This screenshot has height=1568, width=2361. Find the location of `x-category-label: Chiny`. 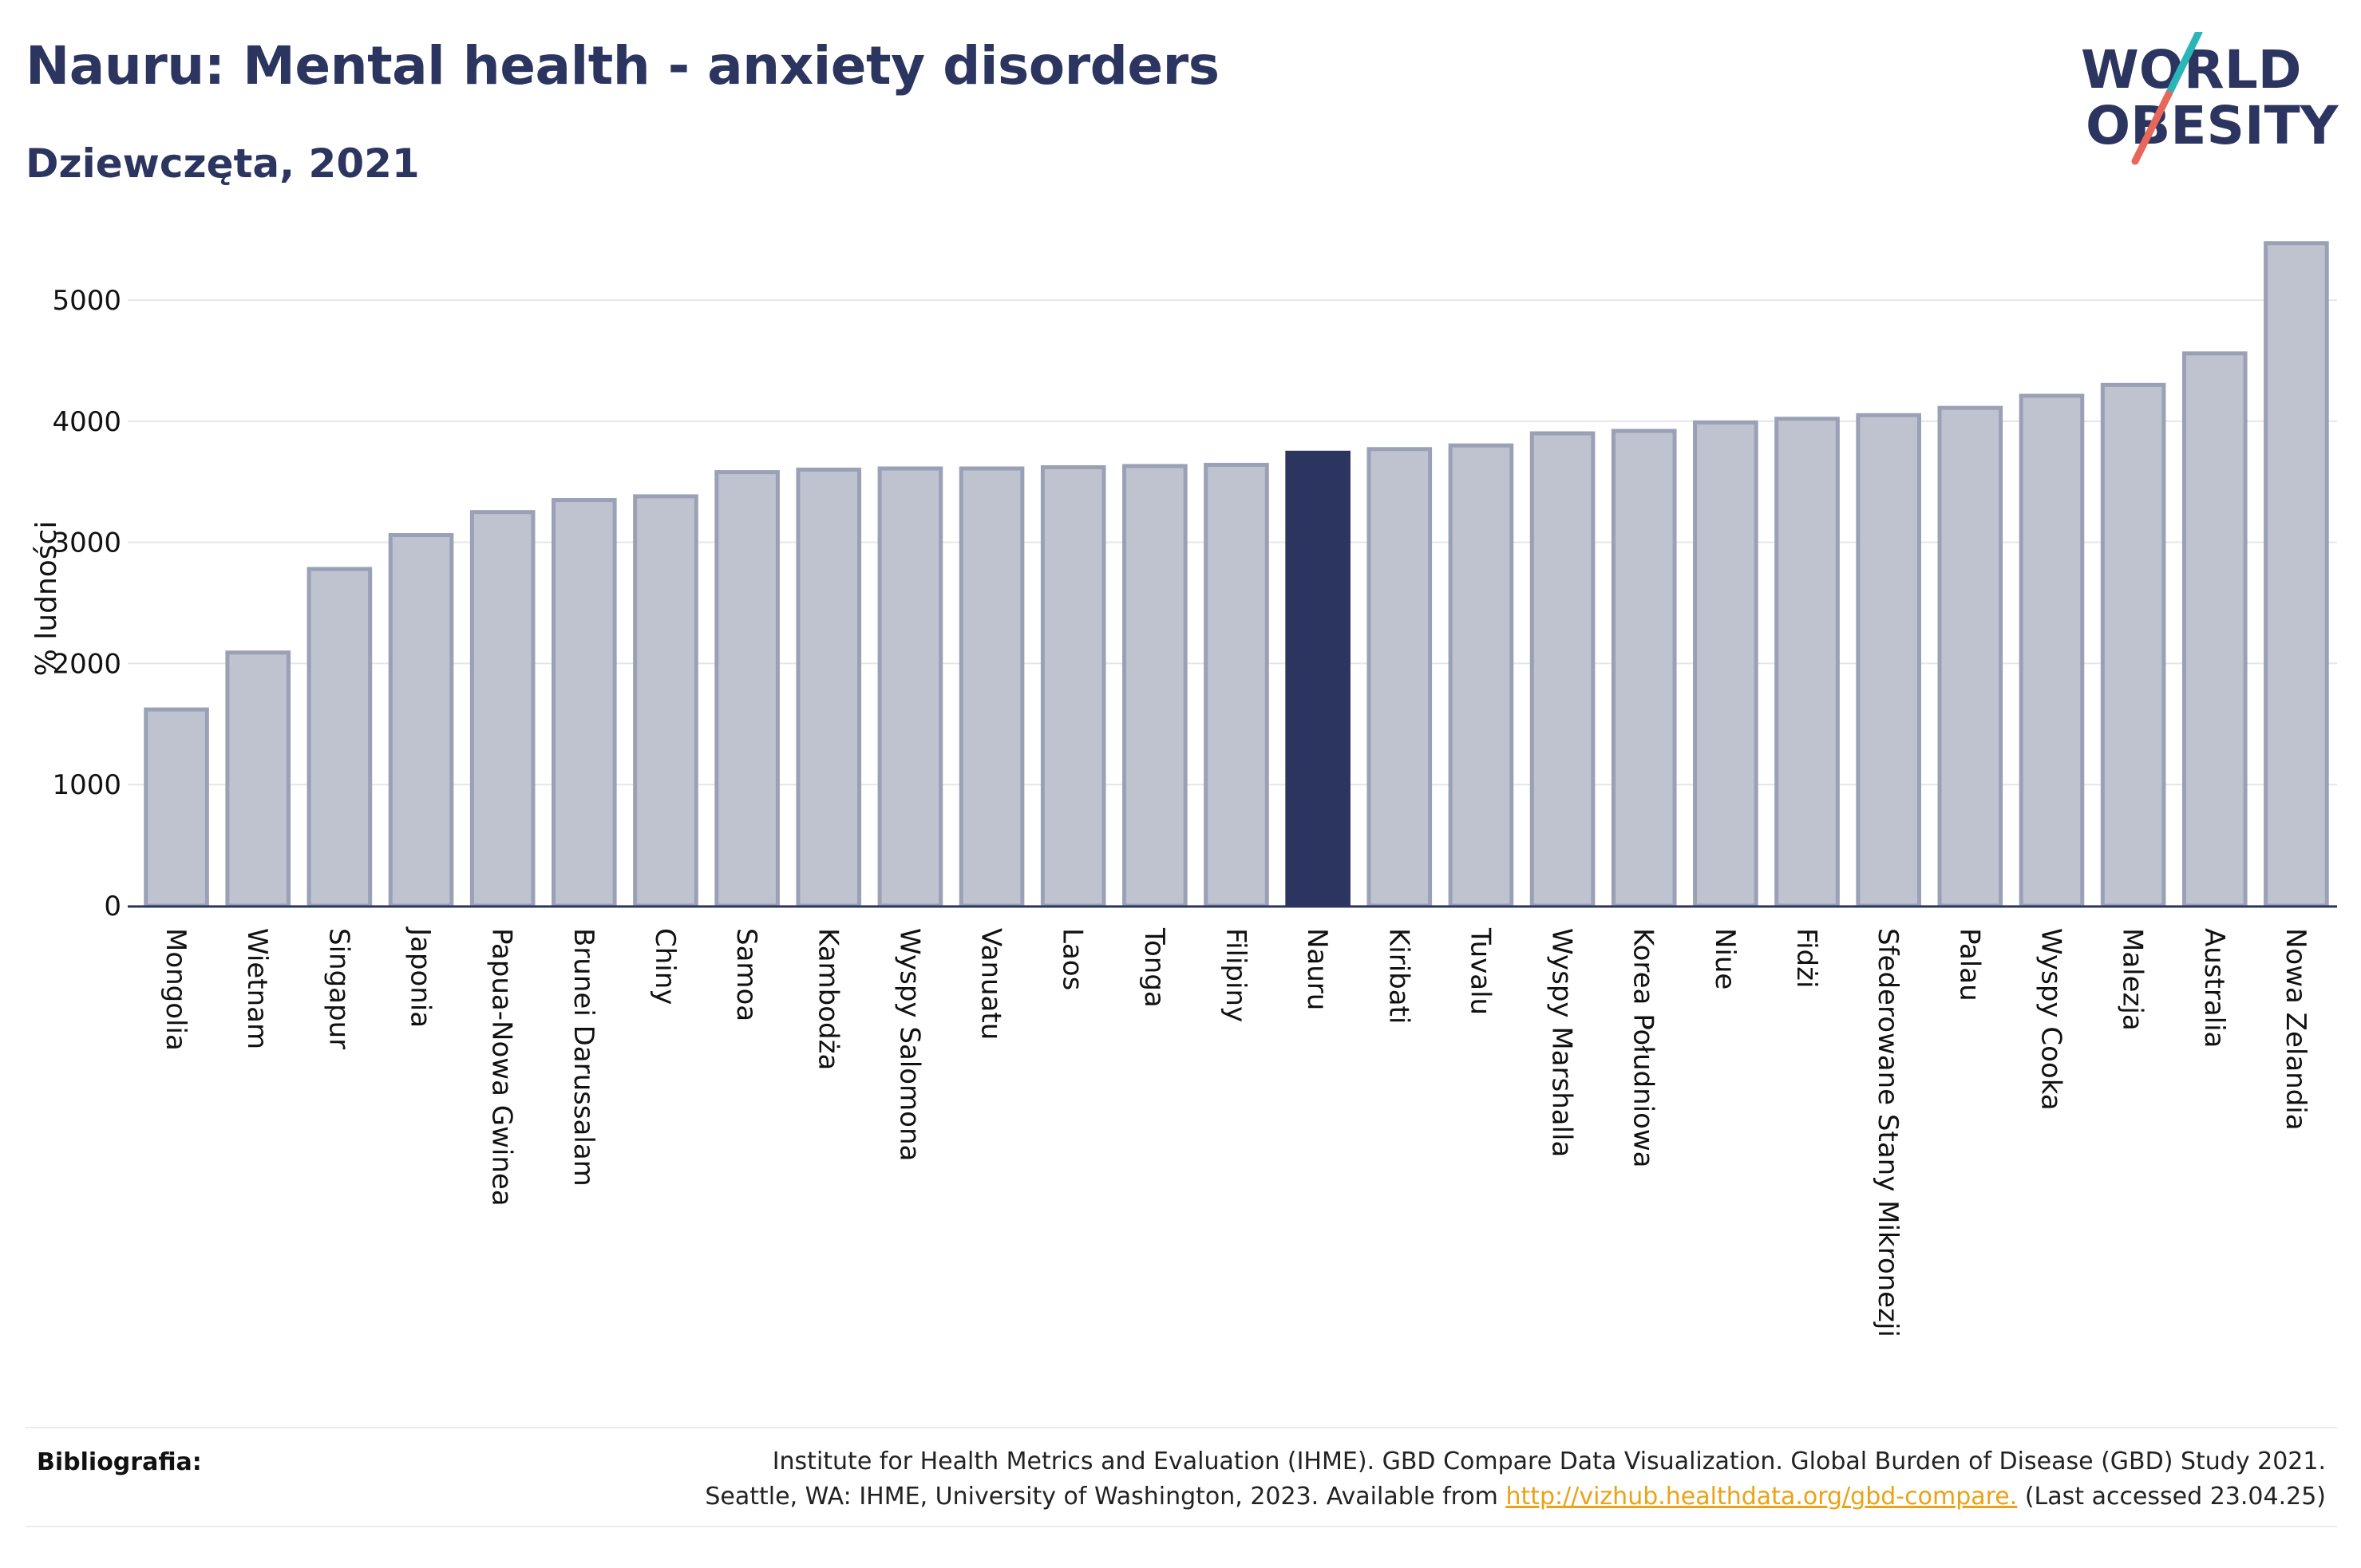

x-category-label: Chiny is located at coordinates (665, 967).